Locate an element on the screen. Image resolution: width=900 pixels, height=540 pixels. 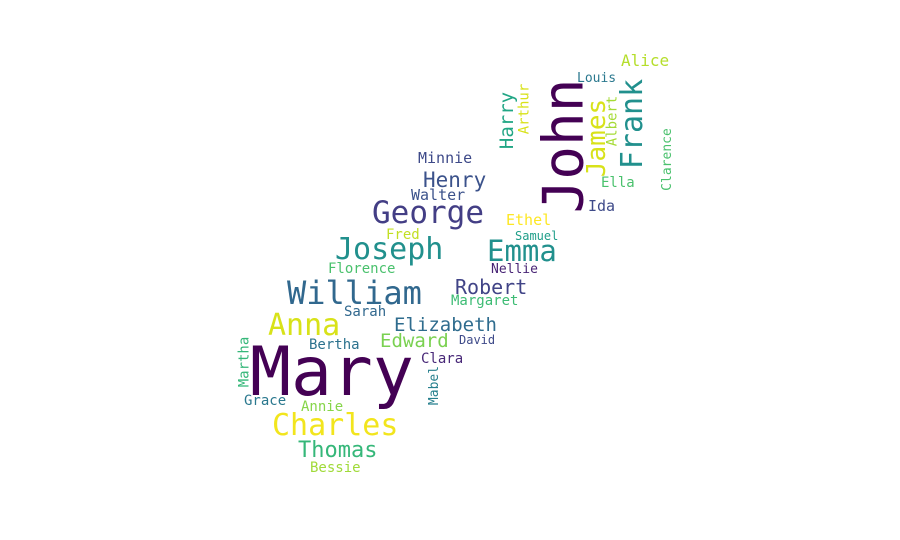
word-minnie: Minnie is located at coordinates (445, 158).